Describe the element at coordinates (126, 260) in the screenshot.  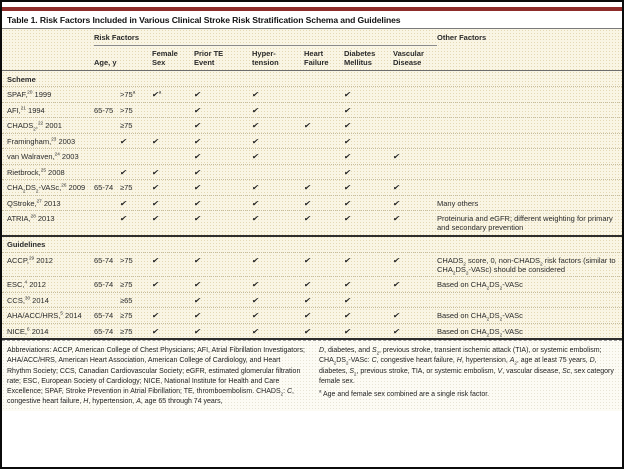
I see `age-range-high: >75` at that location.